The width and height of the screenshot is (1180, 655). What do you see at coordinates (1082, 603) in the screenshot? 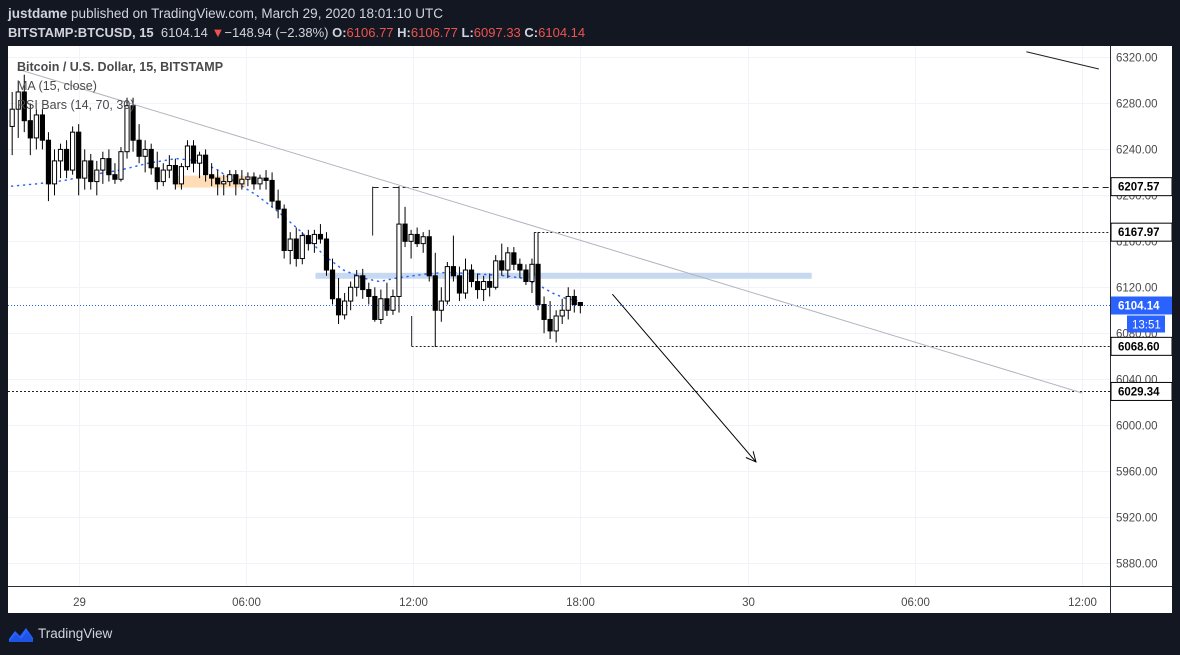
I see `time-tick-label: 12:00` at bounding box center [1082, 603].